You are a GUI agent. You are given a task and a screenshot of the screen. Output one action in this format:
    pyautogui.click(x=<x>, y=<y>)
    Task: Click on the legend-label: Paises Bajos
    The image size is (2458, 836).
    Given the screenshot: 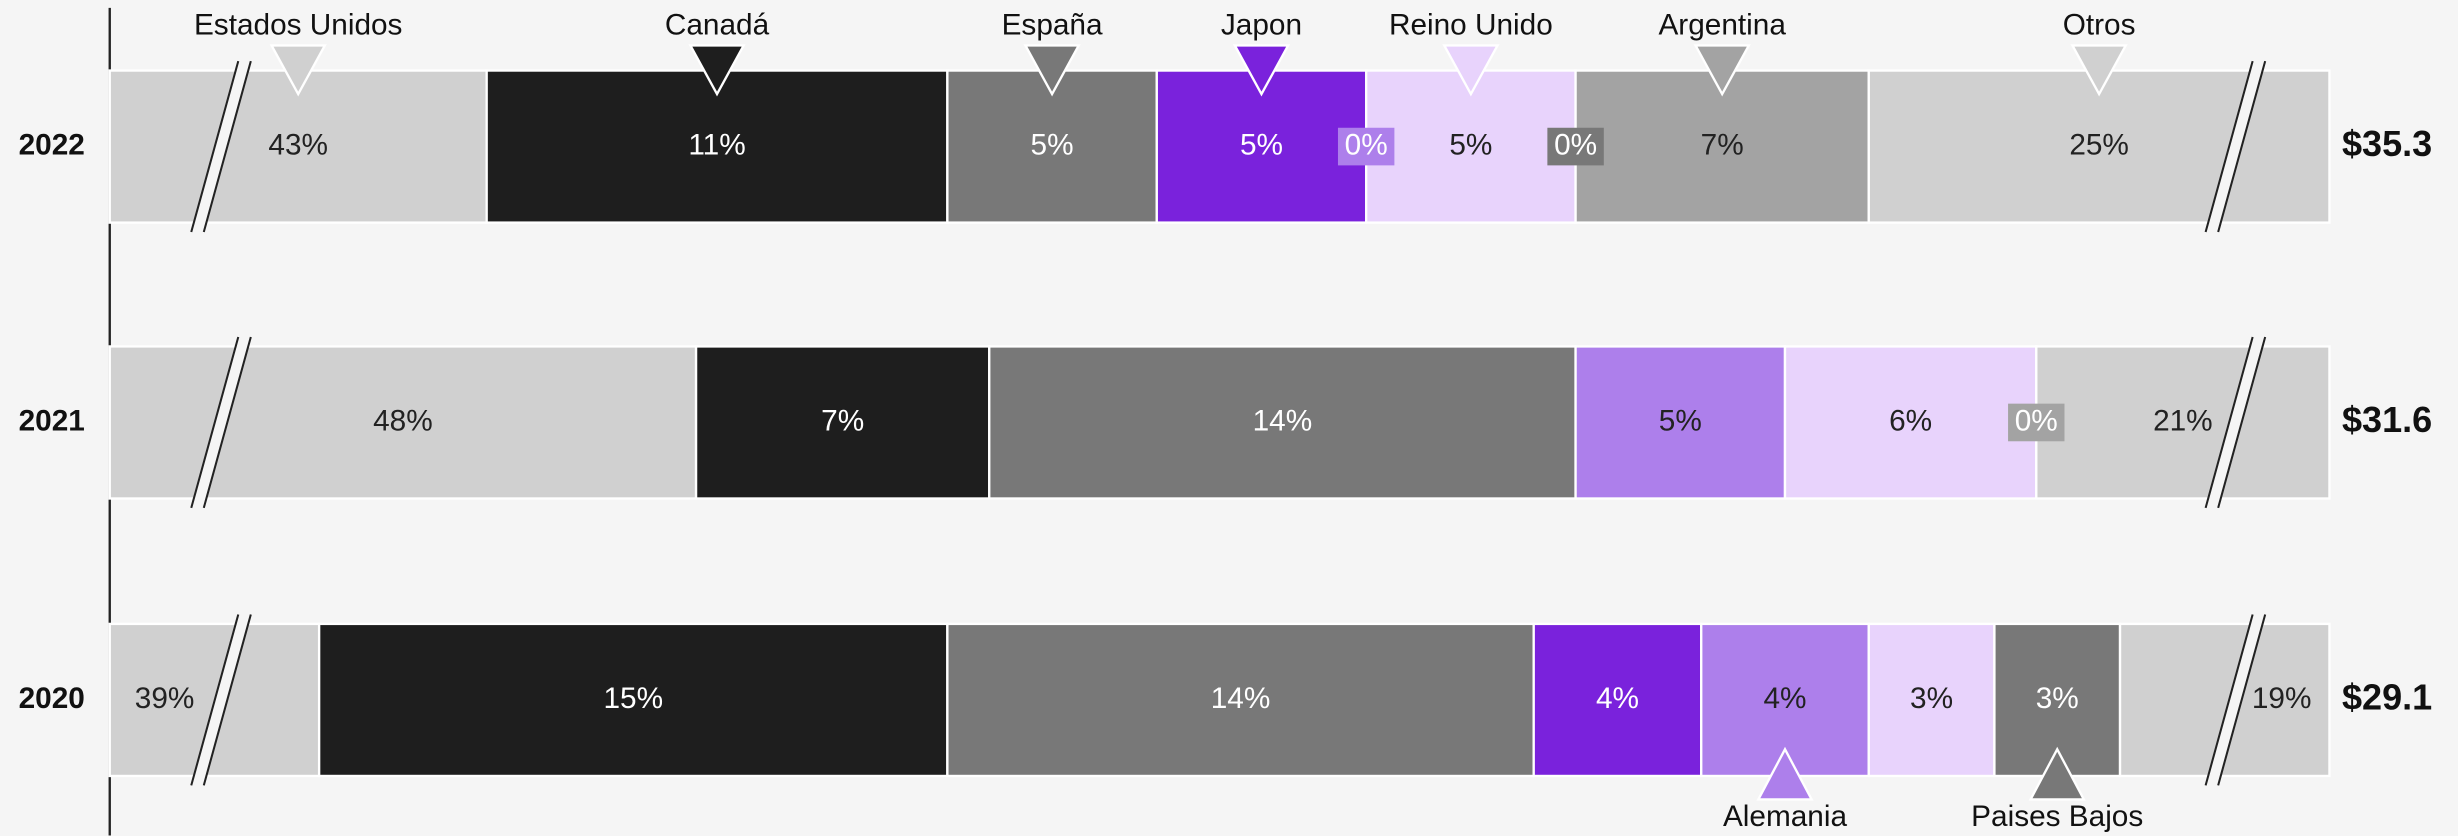 What is the action you would take?
    pyautogui.click(x=2057, y=816)
    